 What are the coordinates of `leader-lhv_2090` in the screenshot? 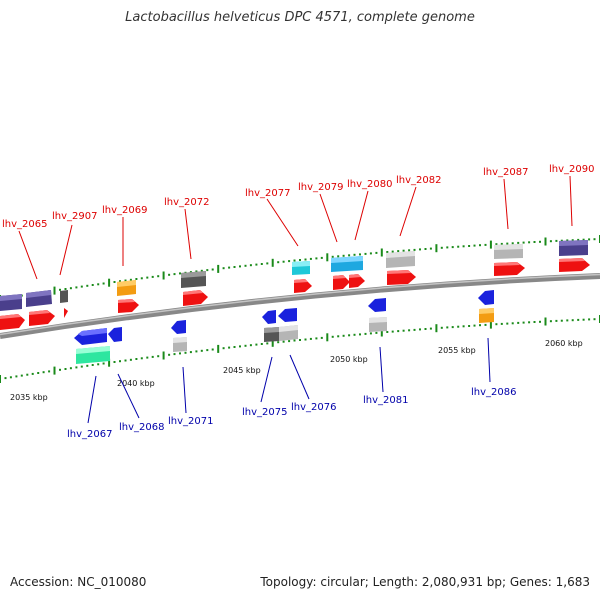 It's located at (571, 201).